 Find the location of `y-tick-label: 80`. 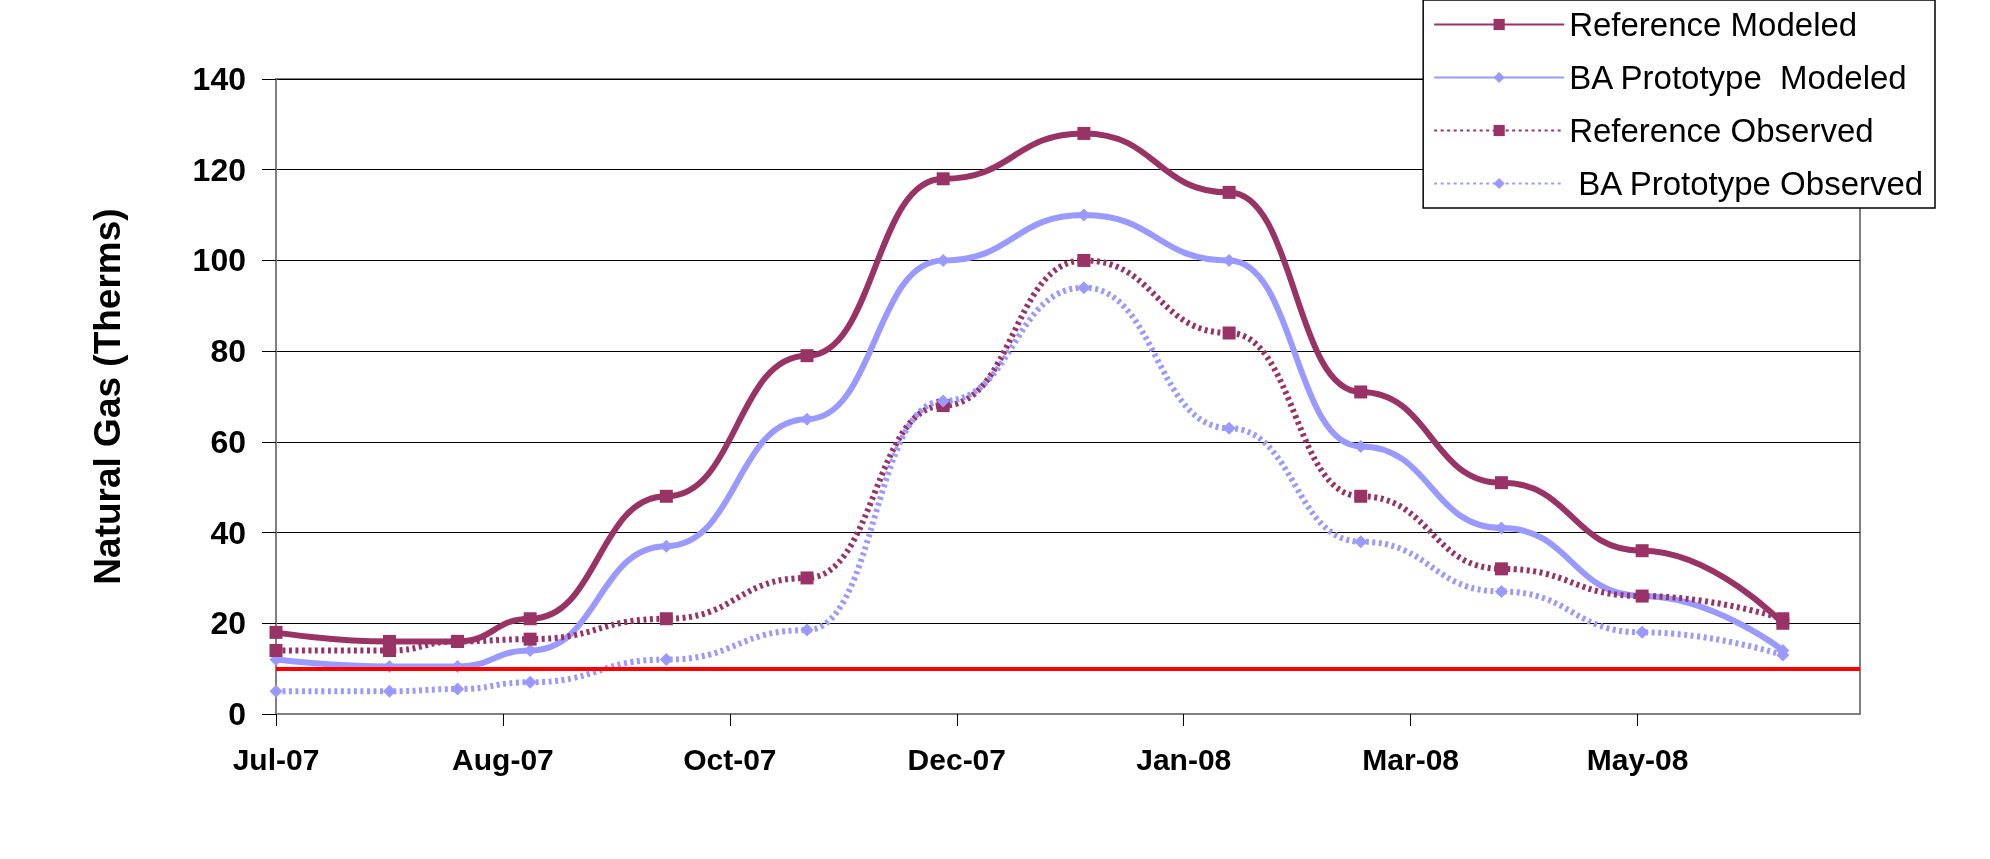

y-tick-label: 80 is located at coordinates (228, 351).